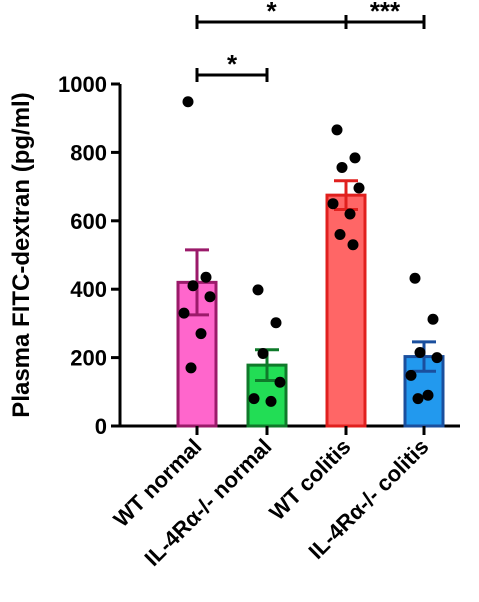  What do you see at coordinates (101, 426) in the screenshot?
I see `y-tick-label: 0` at bounding box center [101, 426].